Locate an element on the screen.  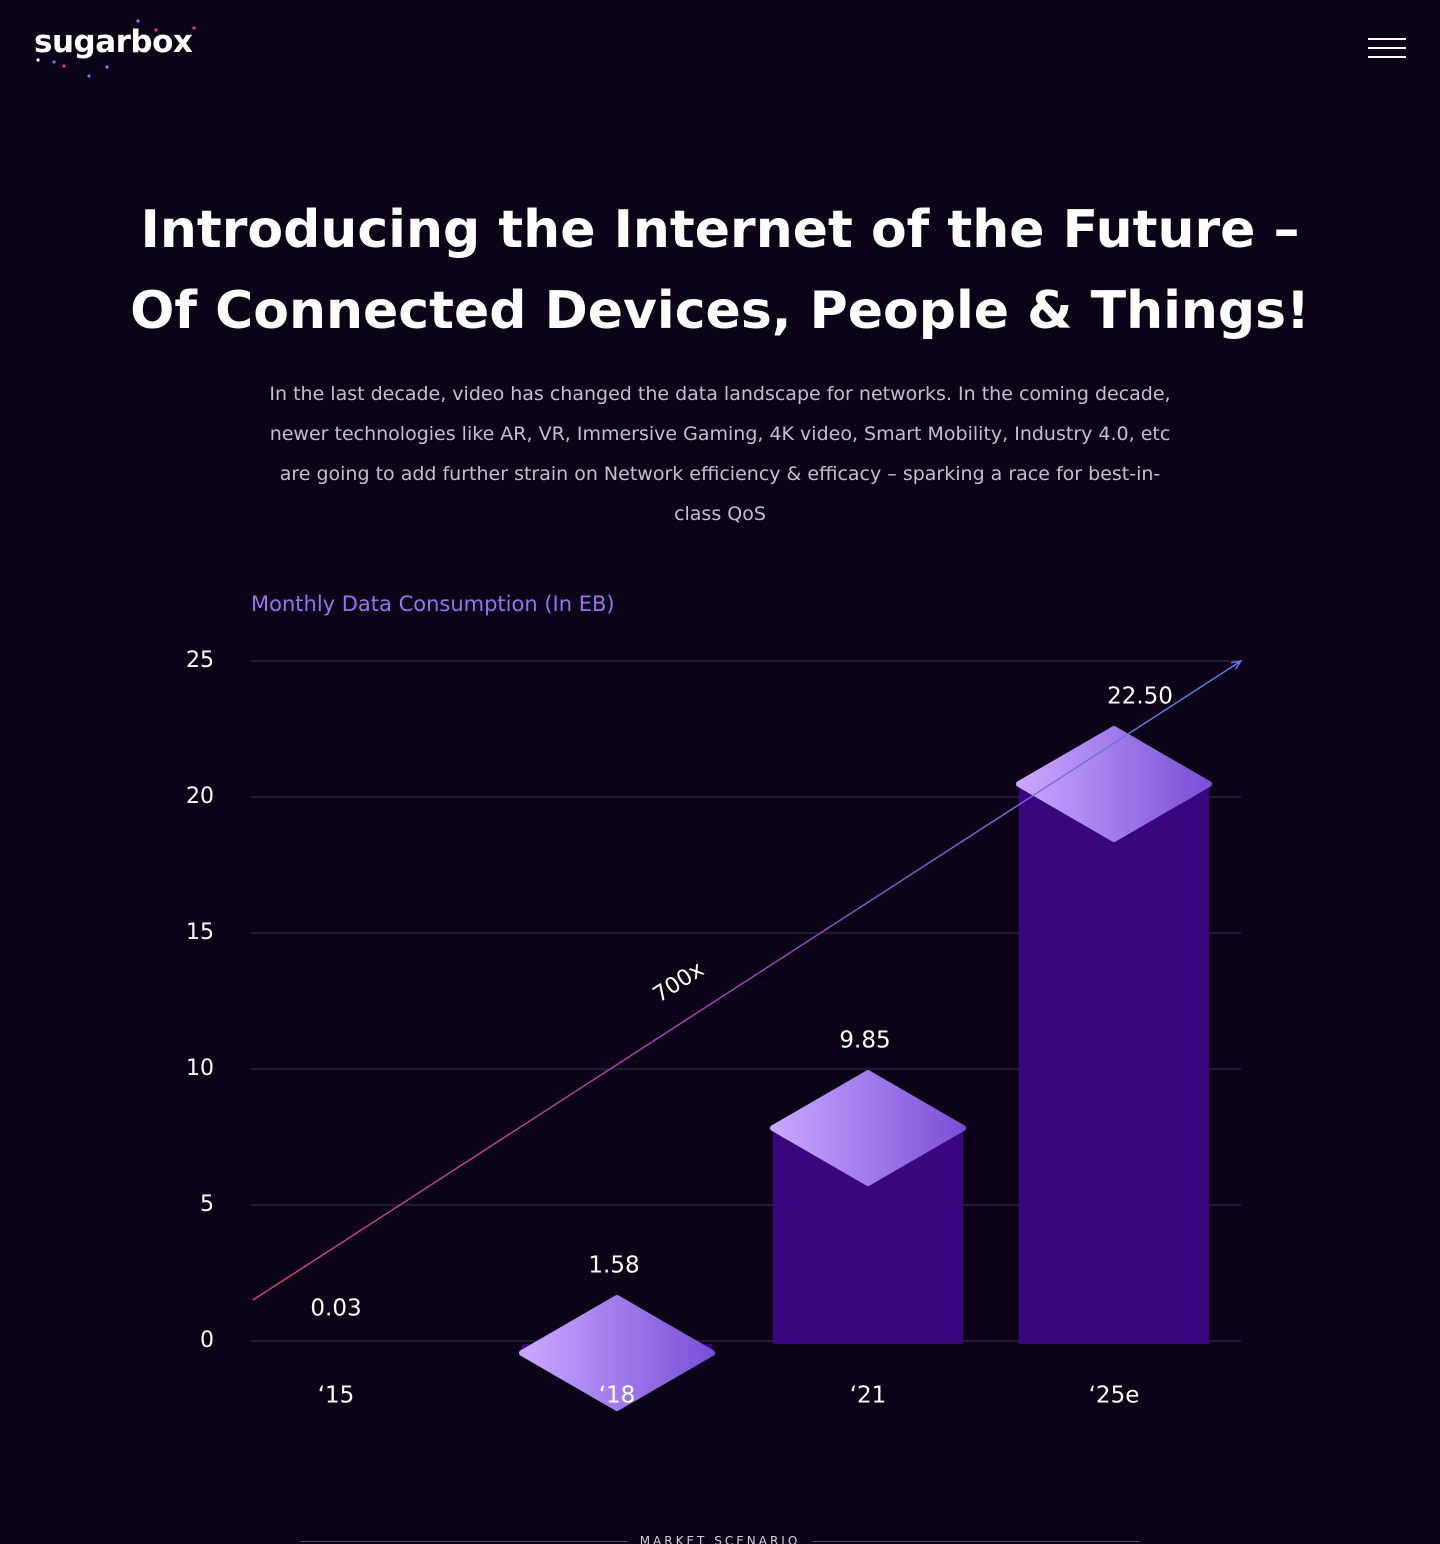
bar-value-label: 0.03 is located at coordinates (335, 1309).